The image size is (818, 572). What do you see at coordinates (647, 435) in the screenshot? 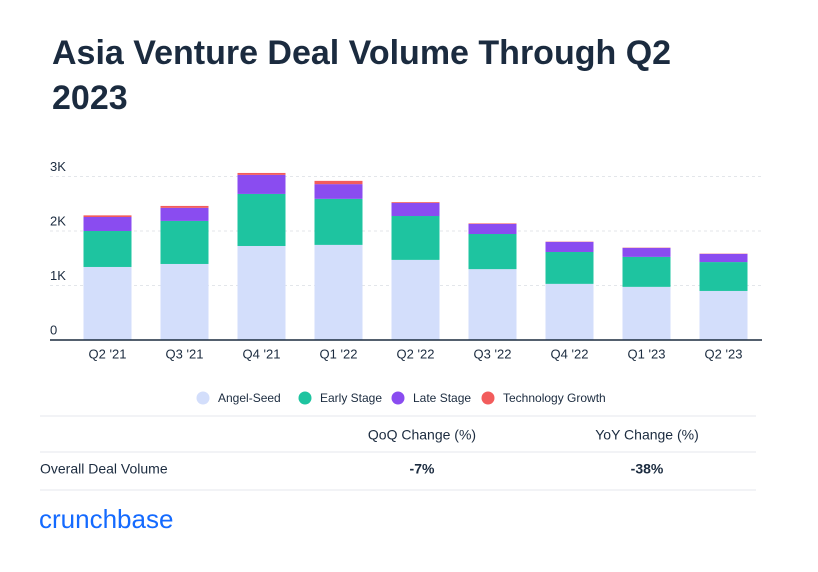
I see `table-header: YoY Change (%)` at bounding box center [647, 435].